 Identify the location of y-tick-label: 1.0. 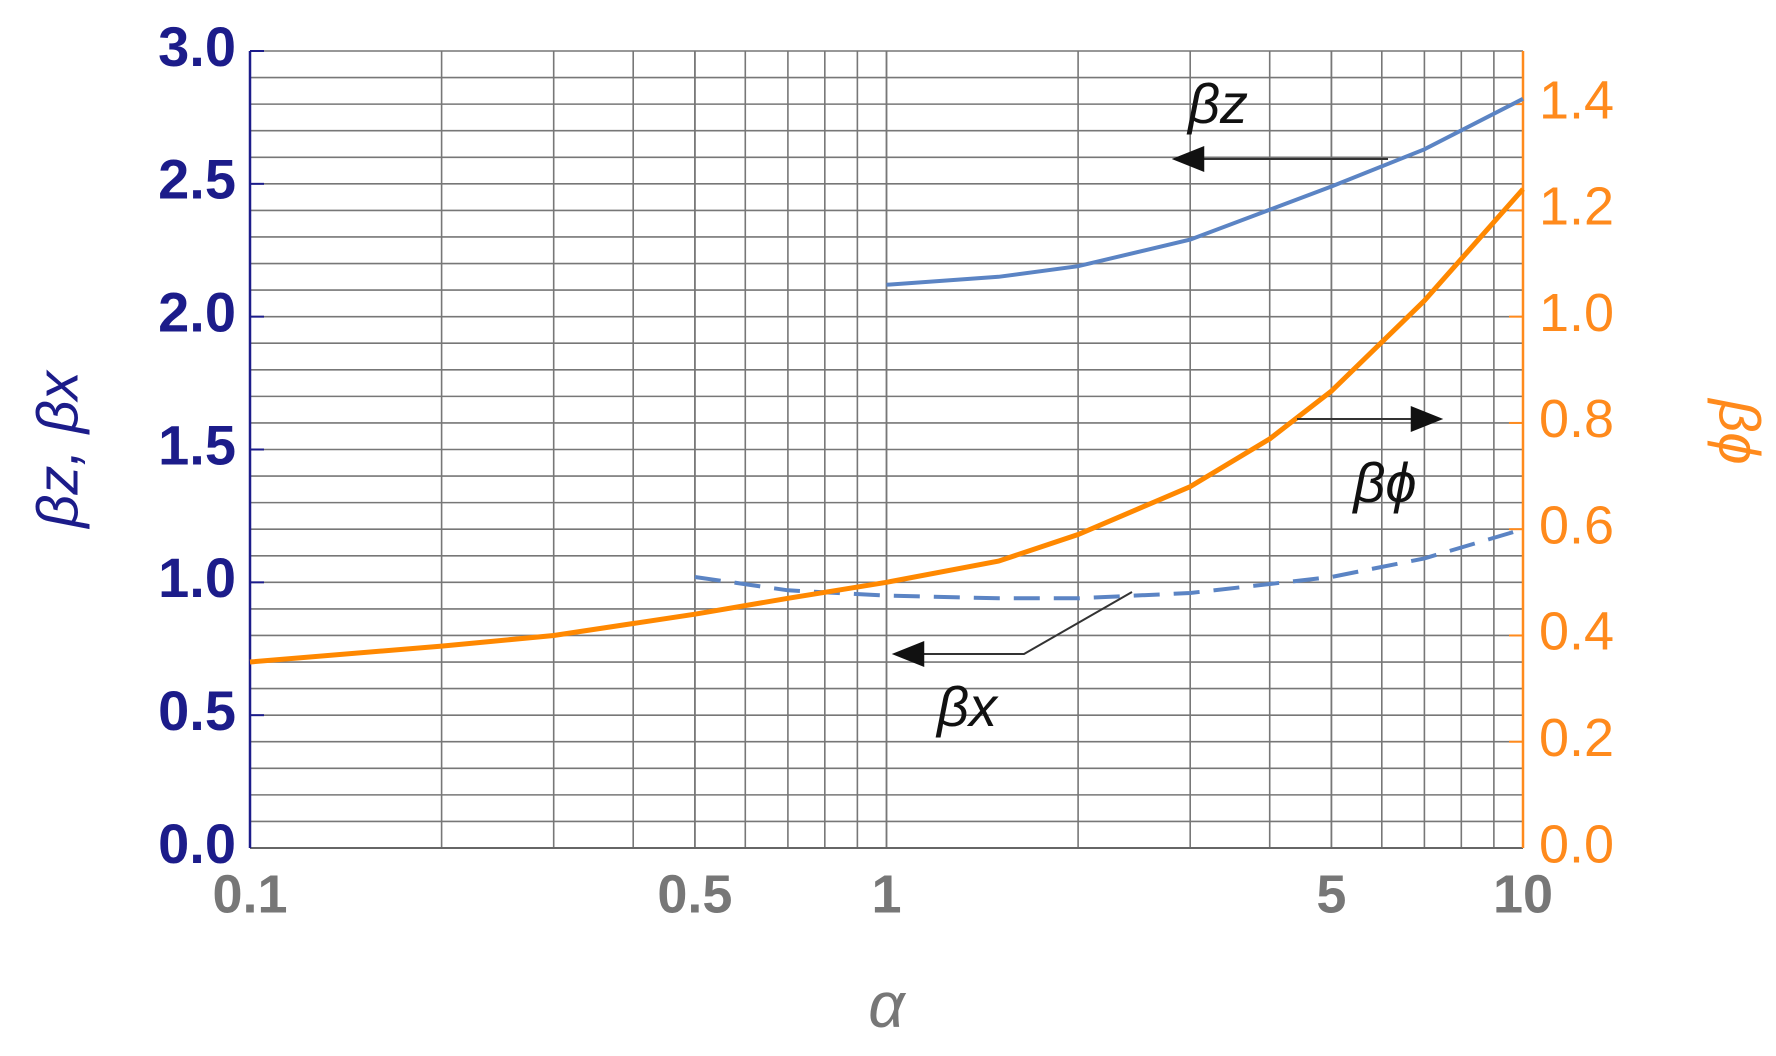
(197, 577).